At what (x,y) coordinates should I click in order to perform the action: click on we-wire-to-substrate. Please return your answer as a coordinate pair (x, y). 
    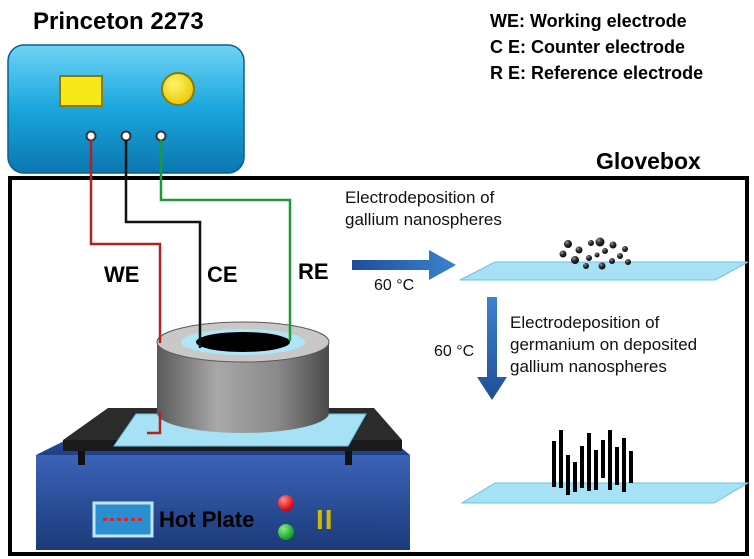
    Looking at the image, I should click on (154, 423).